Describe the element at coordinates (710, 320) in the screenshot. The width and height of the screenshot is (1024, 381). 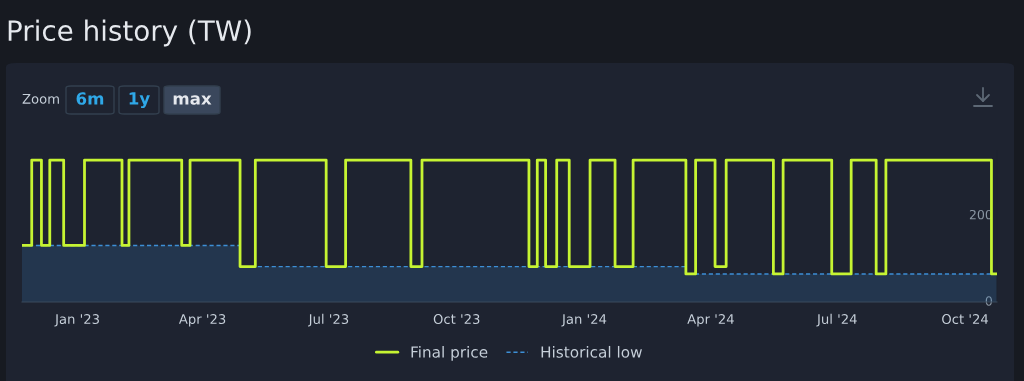
I see `x-tick-label: Apr '24` at that location.